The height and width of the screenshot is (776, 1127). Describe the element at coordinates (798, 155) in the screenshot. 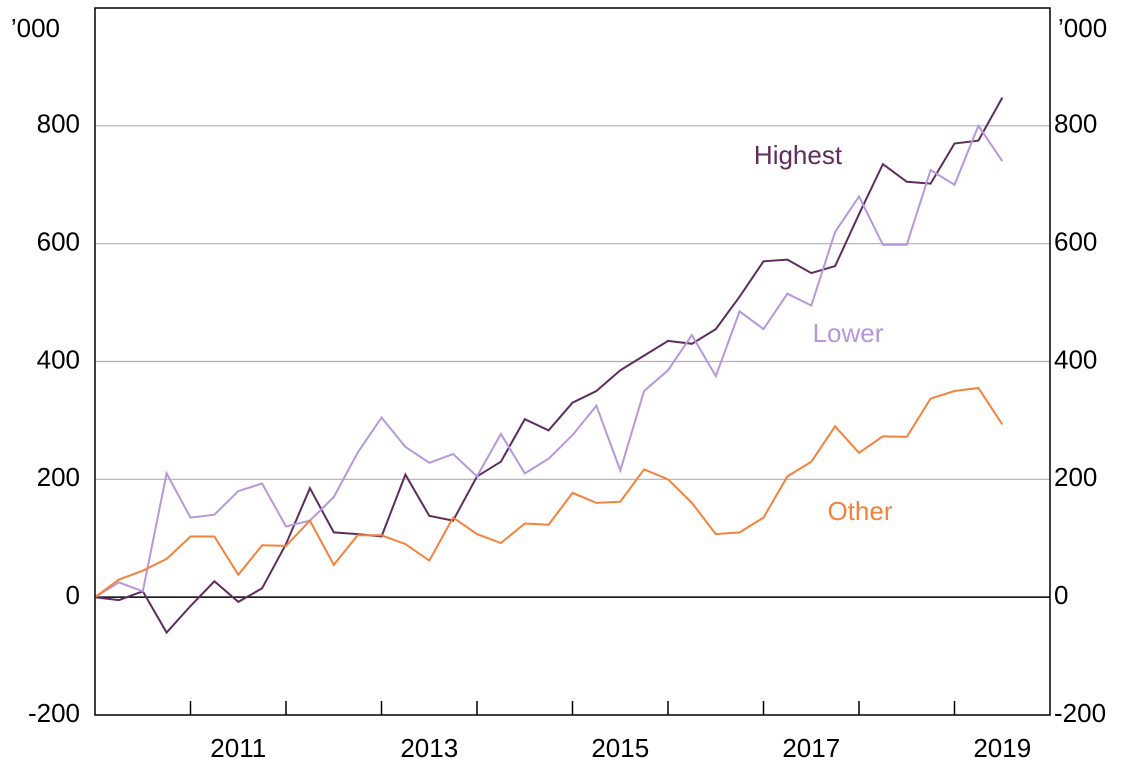

I see `series-label: Highest` at that location.